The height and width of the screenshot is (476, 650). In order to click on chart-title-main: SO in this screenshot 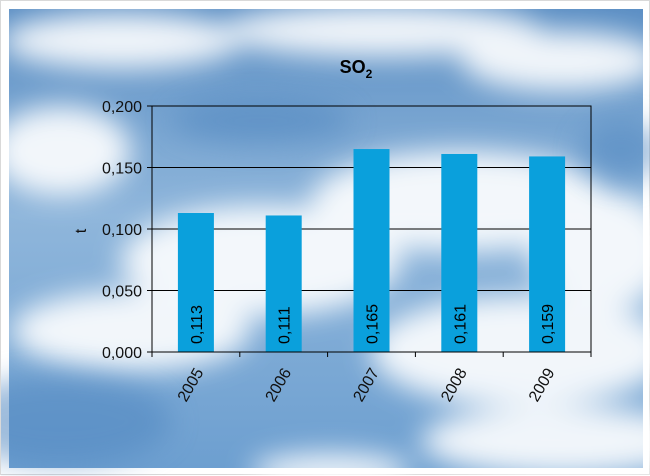, I will do `click(353, 67)`.